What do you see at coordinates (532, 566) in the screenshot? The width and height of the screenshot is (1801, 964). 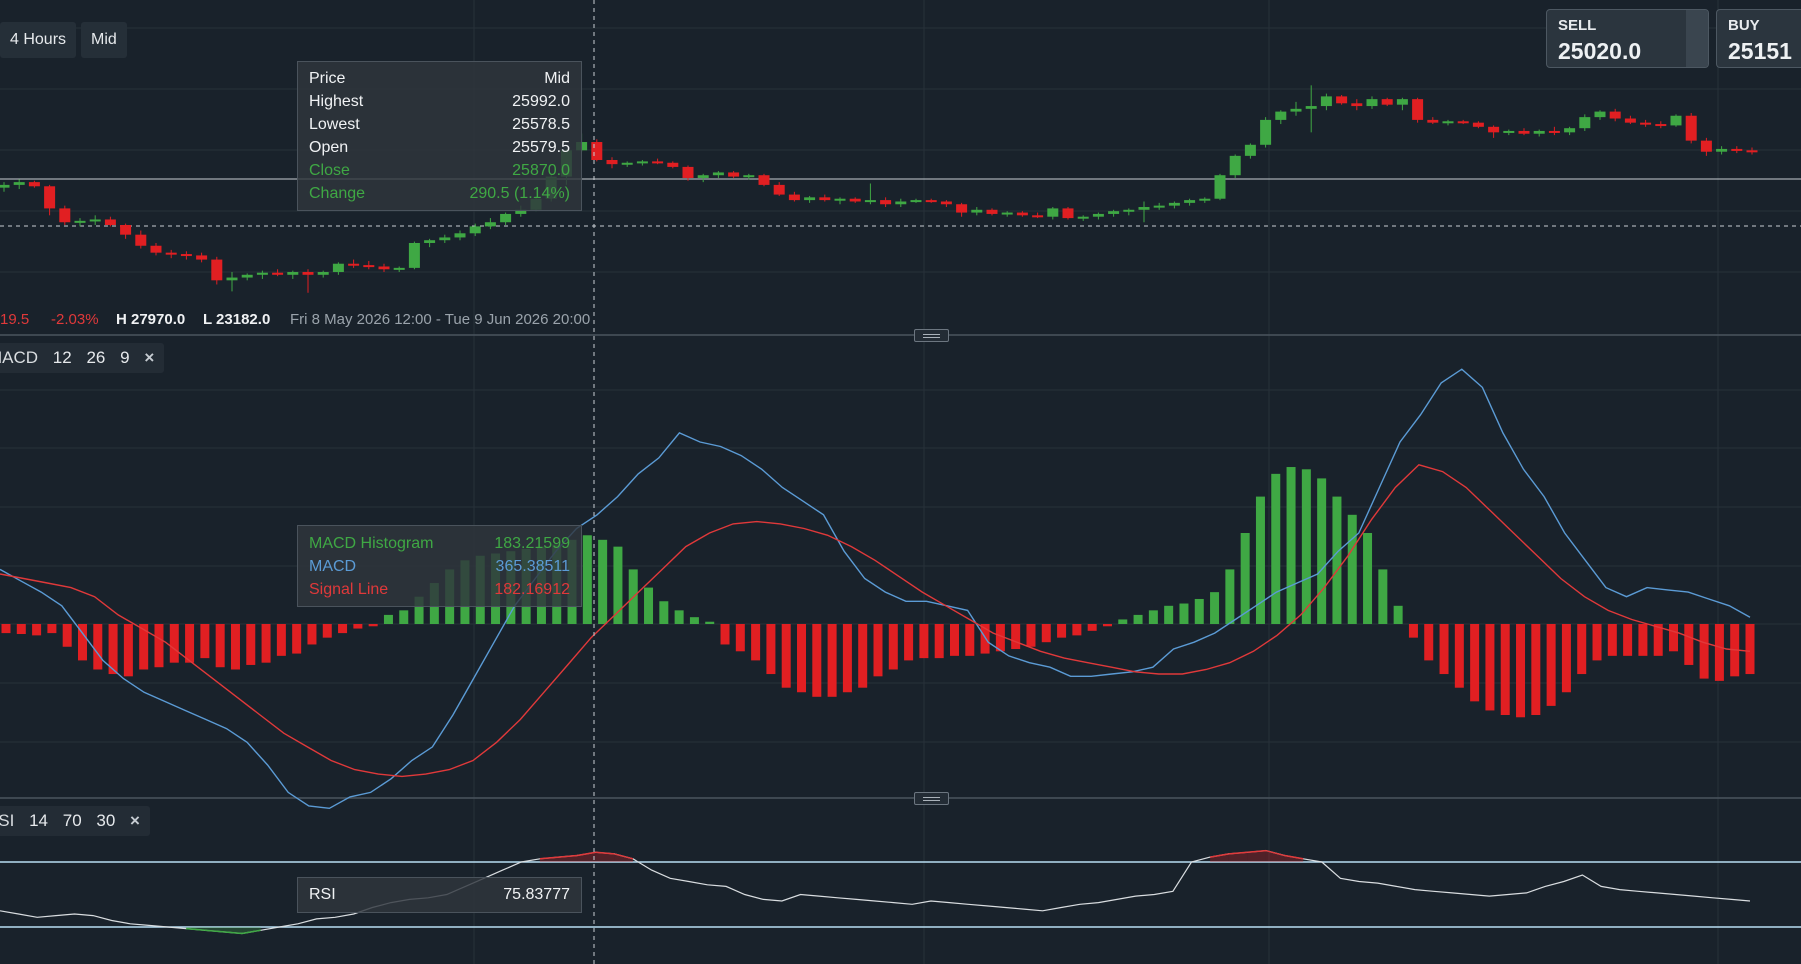 I see `macd-tooltip-value: 365.38511` at bounding box center [532, 566].